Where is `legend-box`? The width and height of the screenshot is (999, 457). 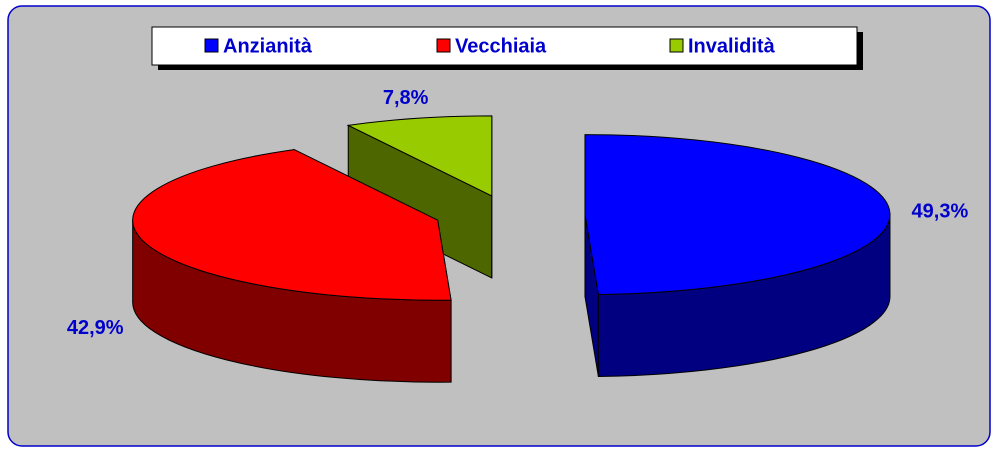
legend-box is located at coordinates (504, 46).